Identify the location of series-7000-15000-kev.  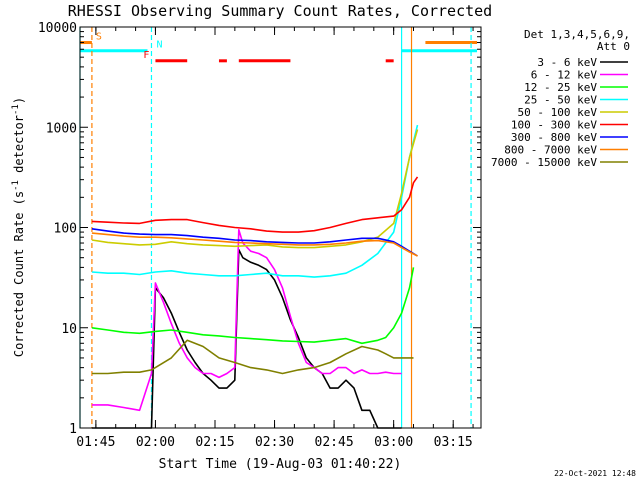
(252, 357).